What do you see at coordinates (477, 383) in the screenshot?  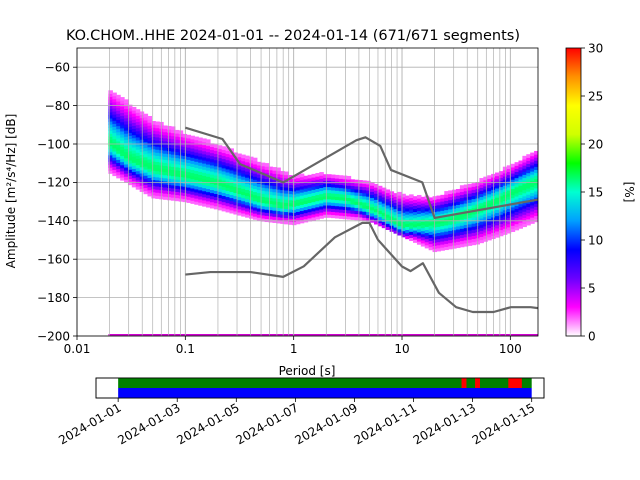 I see `timeline-mark` at bounding box center [477, 383].